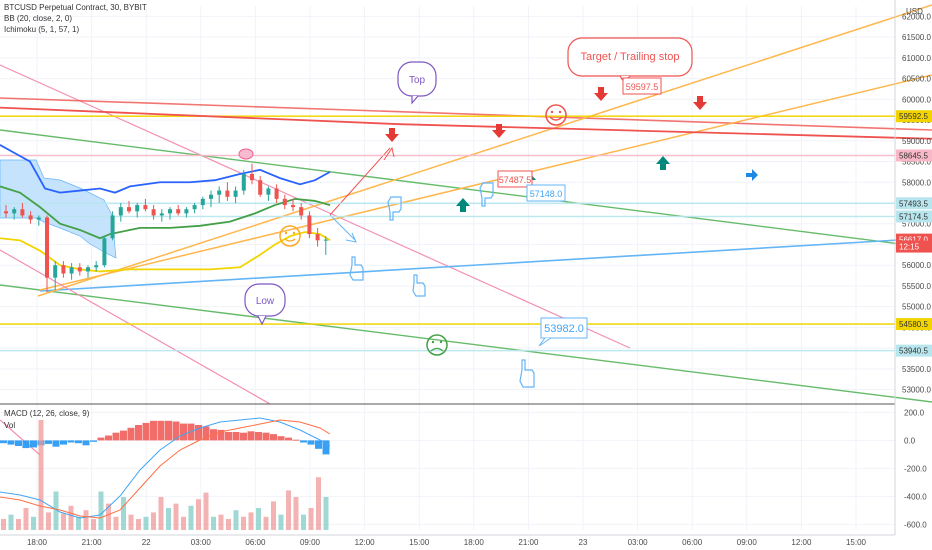 The width and height of the screenshot is (932, 550). What do you see at coordinates (916, 224) in the screenshot?
I see `price-tick-label: 57000.0` at bounding box center [916, 224].